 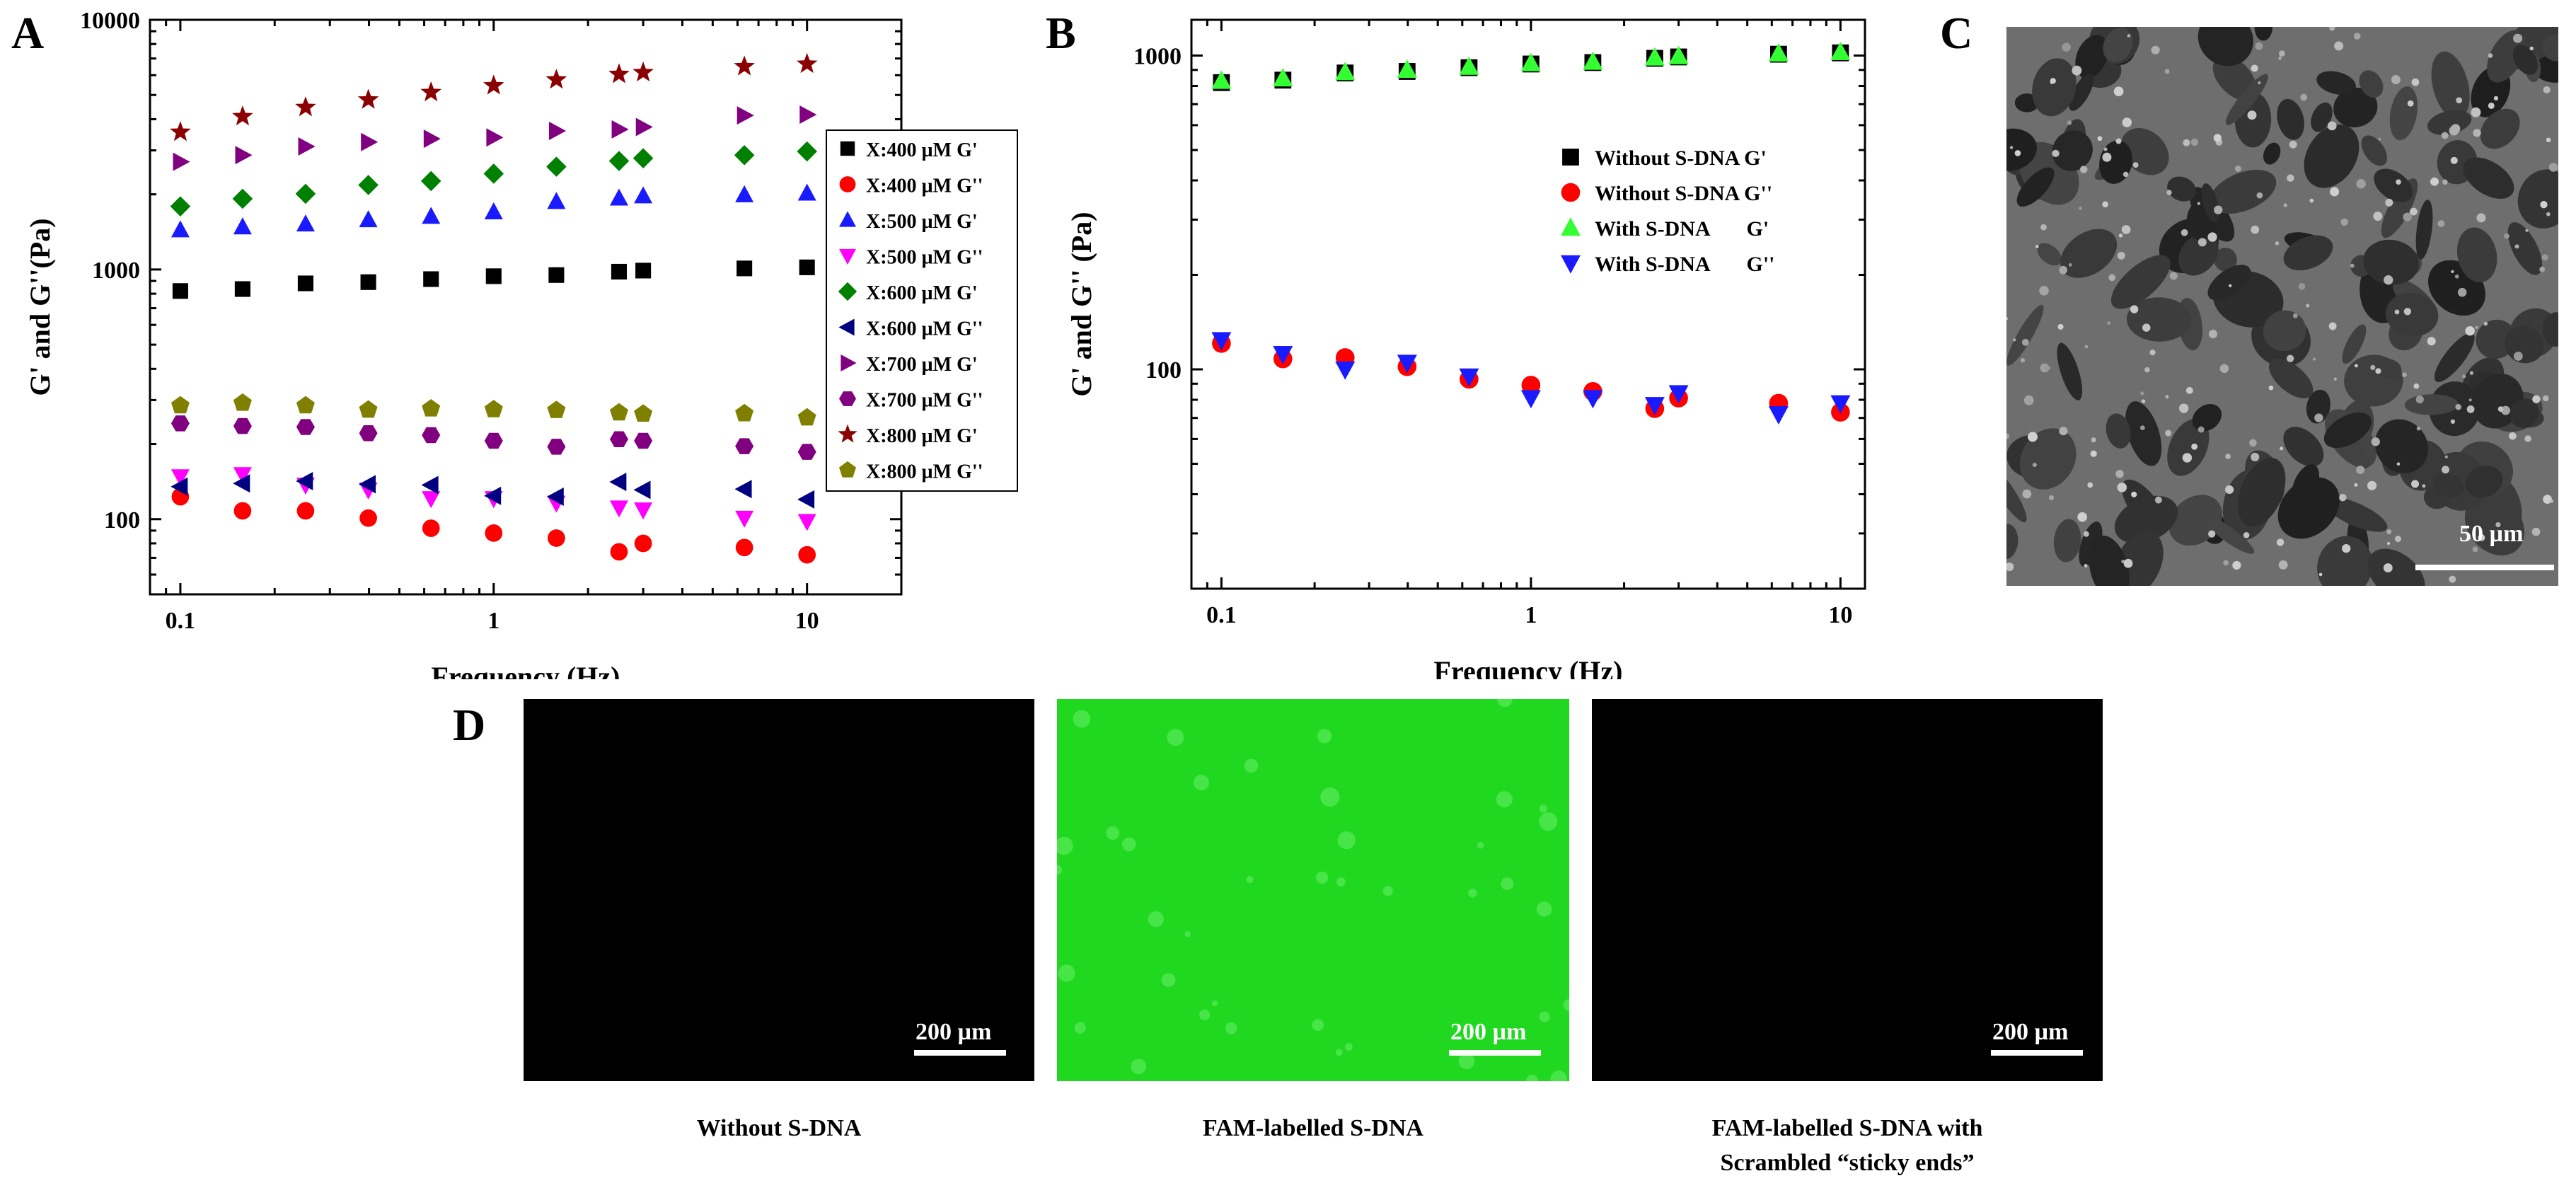 What do you see at coordinates (807, 621) in the screenshot?
I see `x-tick-label: 10` at bounding box center [807, 621].